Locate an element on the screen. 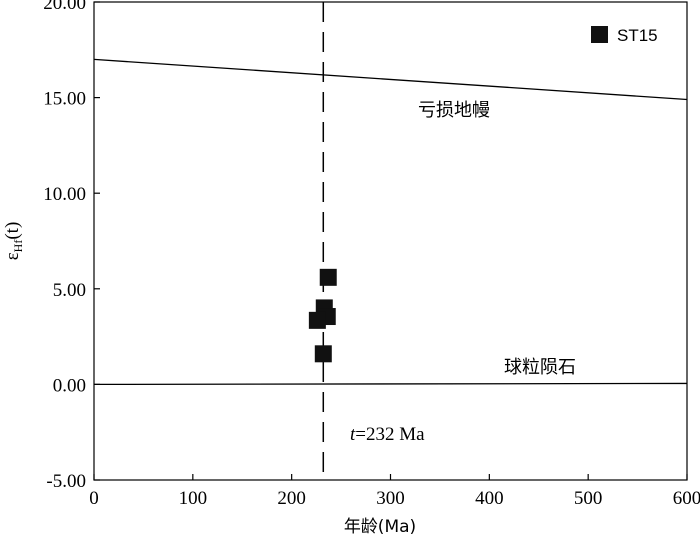  x-tick-label: 400 is located at coordinates (489, 498).